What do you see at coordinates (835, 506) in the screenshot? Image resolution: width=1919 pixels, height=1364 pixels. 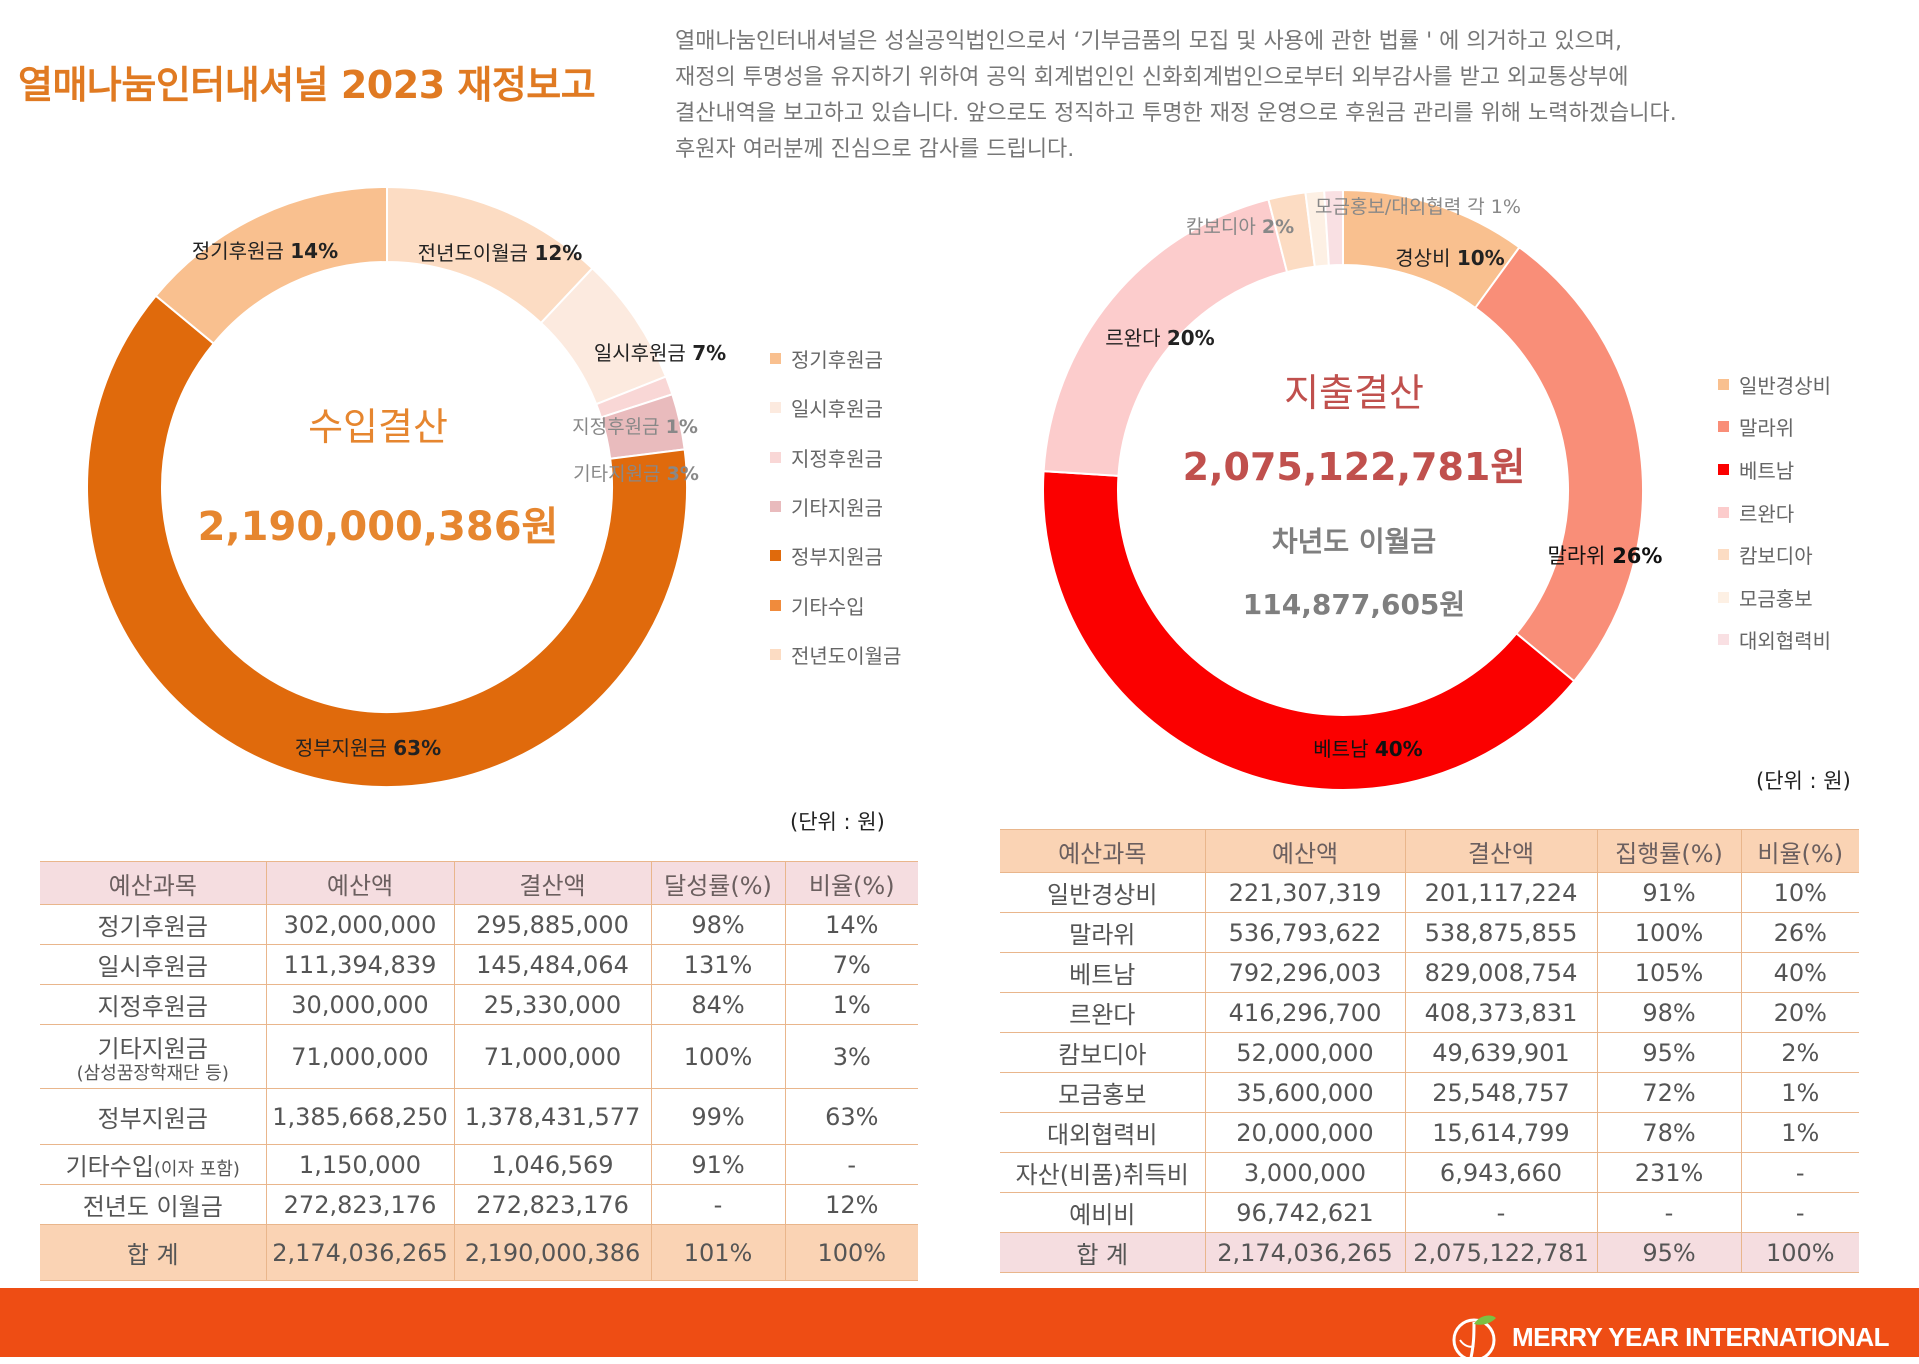 I see `legend-item: 기타지원금` at bounding box center [835, 506].